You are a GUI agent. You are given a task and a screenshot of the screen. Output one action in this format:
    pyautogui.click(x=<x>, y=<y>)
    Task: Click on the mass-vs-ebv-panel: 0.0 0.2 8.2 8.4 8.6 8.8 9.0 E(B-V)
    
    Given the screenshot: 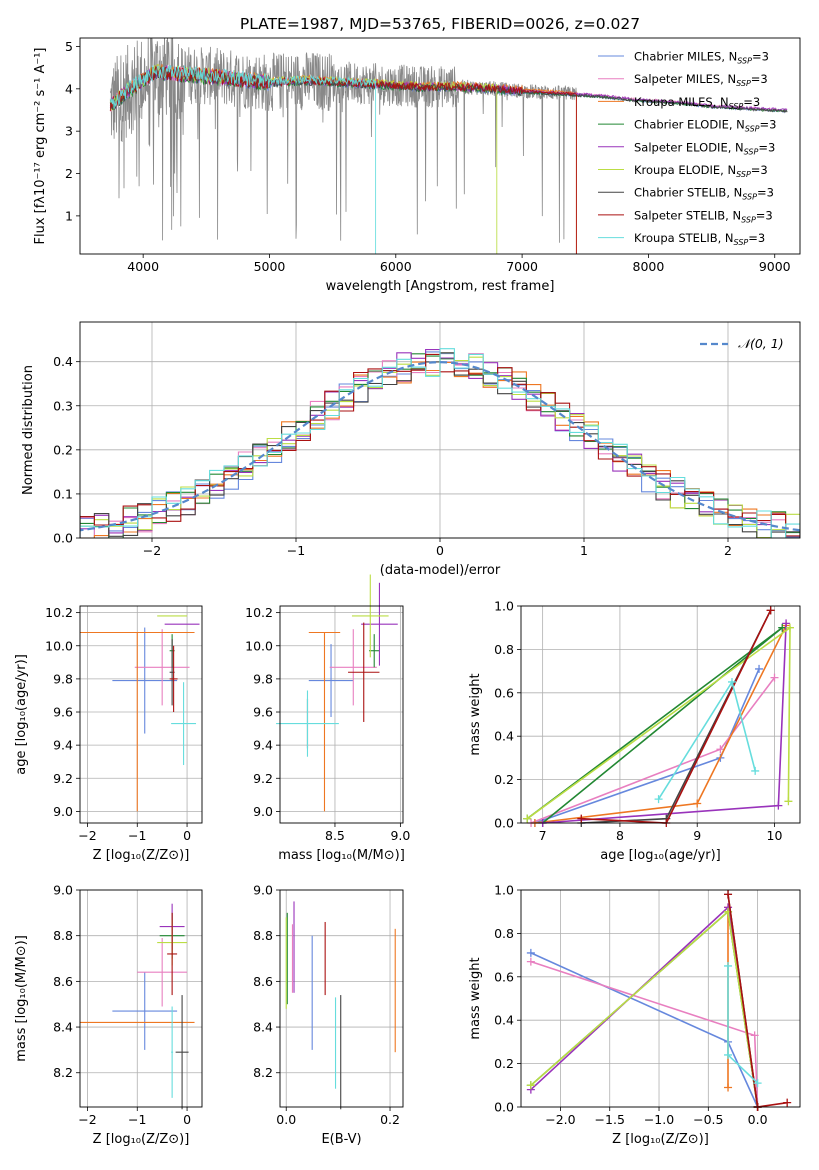 What is the action you would take?
    pyautogui.click(x=328, y=1015)
    